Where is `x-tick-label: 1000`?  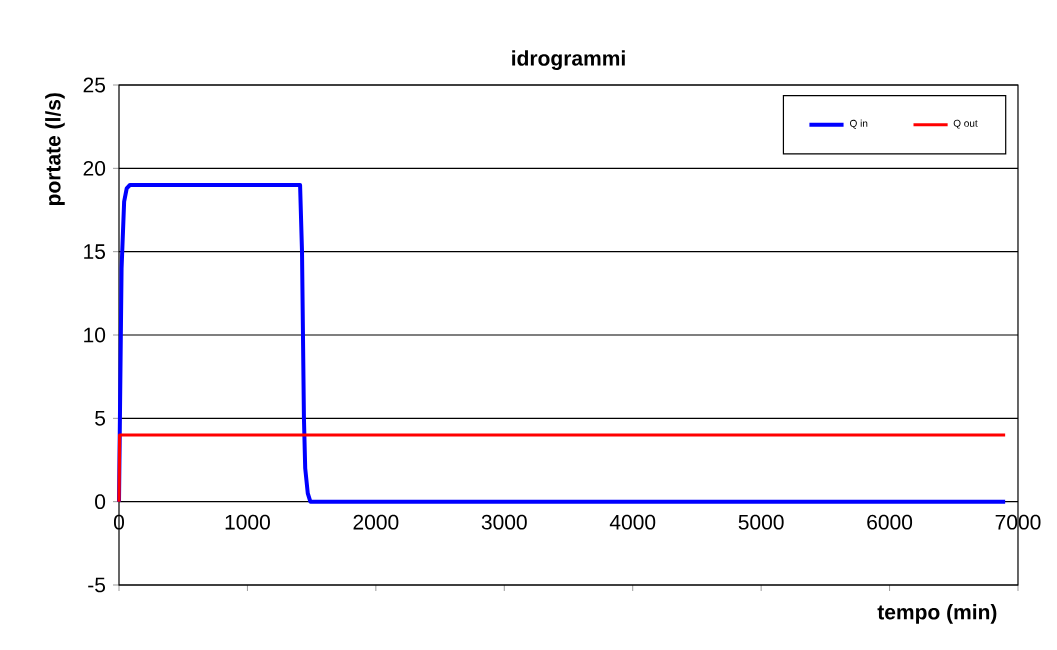 x-tick-label: 1000 is located at coordinates (247, 522).